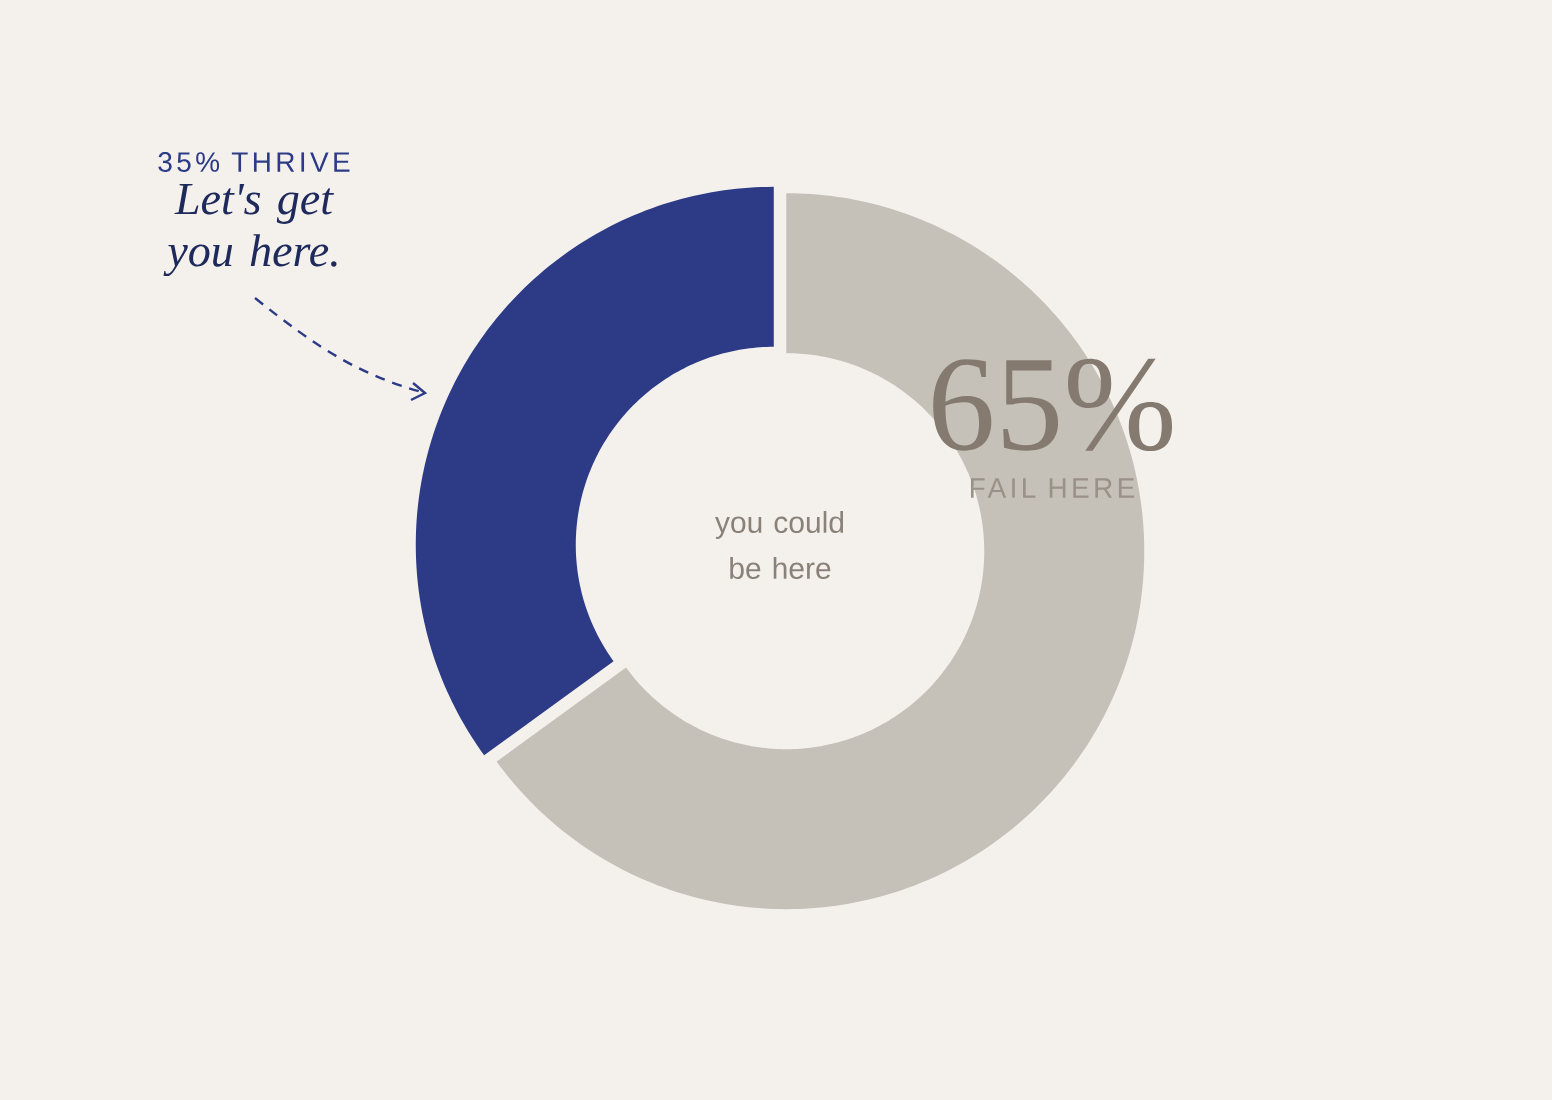  I want to click on data-label: 65%, so click(1053, 405).